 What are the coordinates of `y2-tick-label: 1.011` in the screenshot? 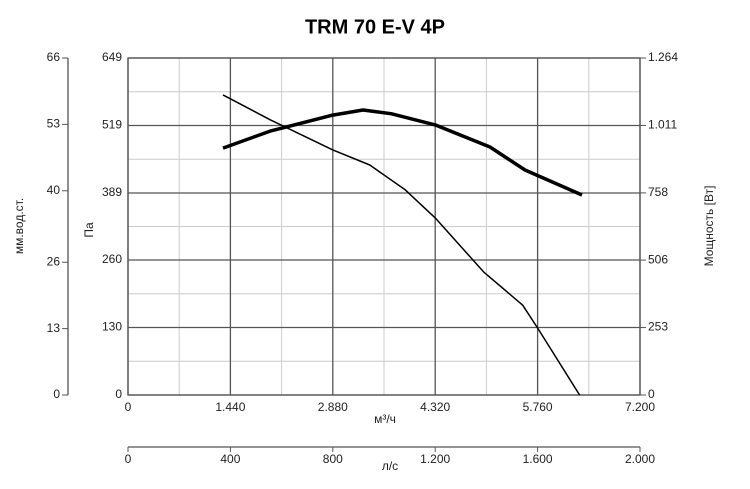 It's located at (662, 125).